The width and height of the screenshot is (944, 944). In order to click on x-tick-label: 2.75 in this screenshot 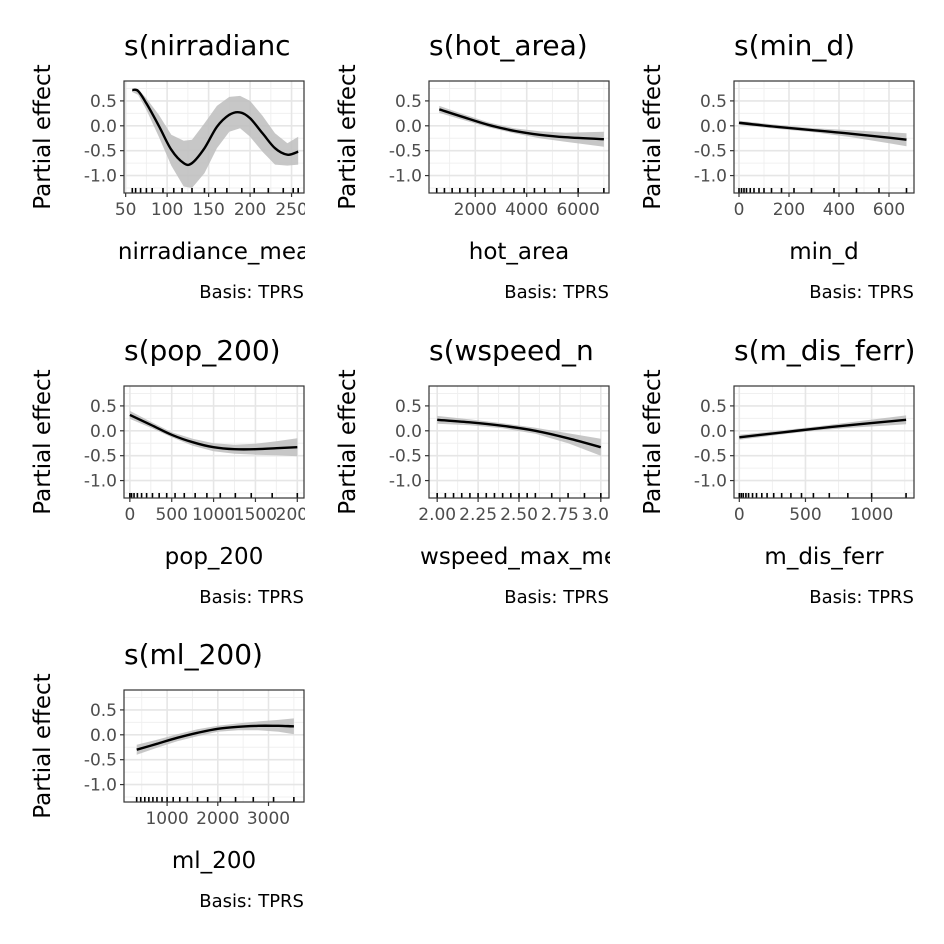, I will do `click(560, 515)`.